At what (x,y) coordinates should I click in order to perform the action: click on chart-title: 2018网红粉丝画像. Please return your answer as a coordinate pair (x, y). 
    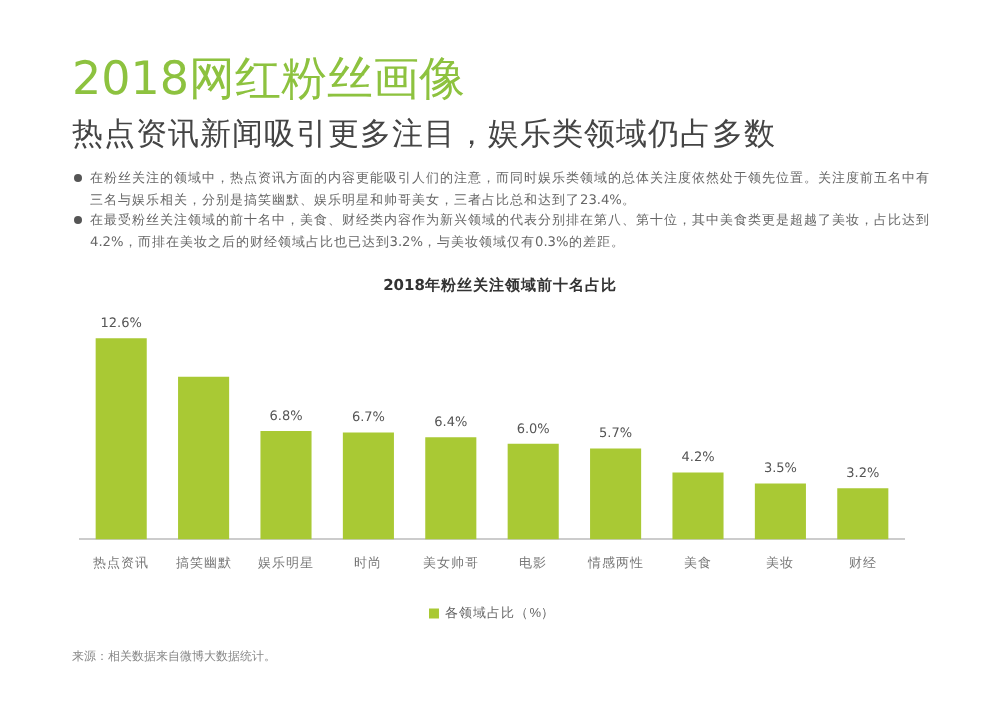
    Looking at the image, I should click on (269, 81).